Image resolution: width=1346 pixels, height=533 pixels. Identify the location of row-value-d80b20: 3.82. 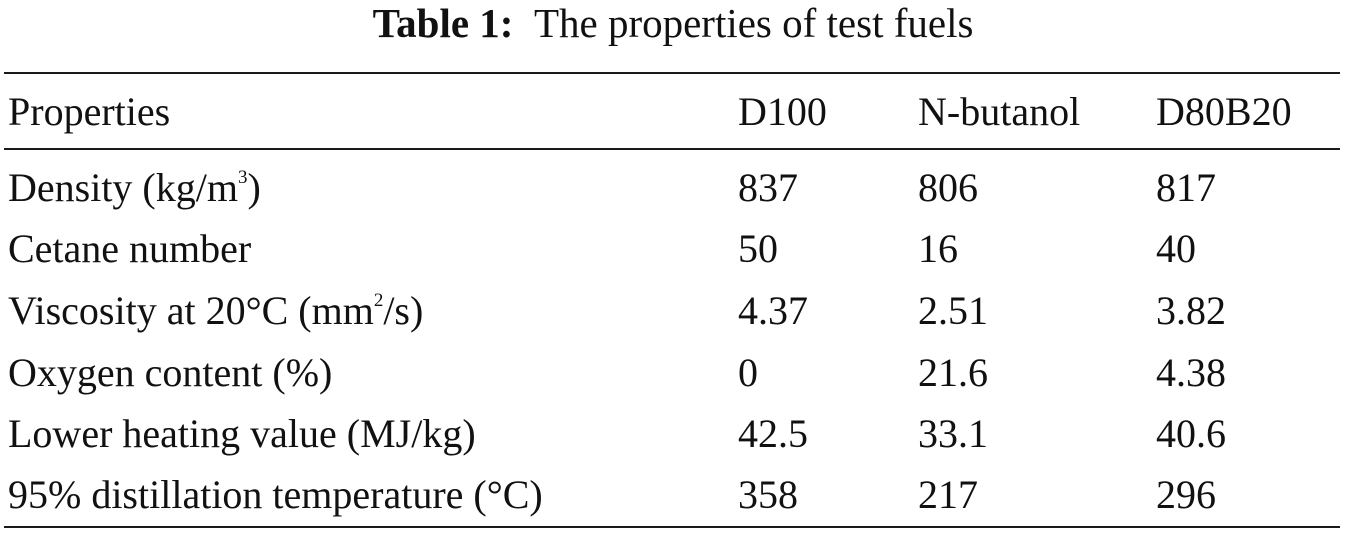
(1191, 310).